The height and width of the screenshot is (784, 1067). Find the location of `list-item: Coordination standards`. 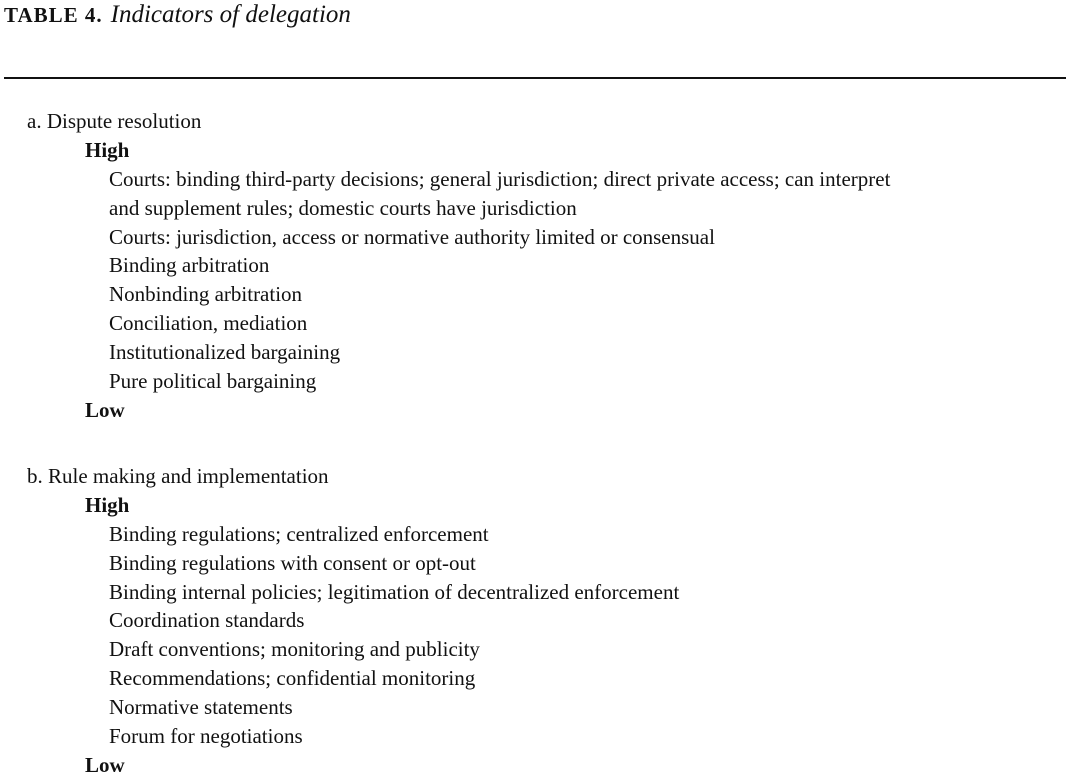

list-item: Coordination standards is located at coordinates (207, 620).